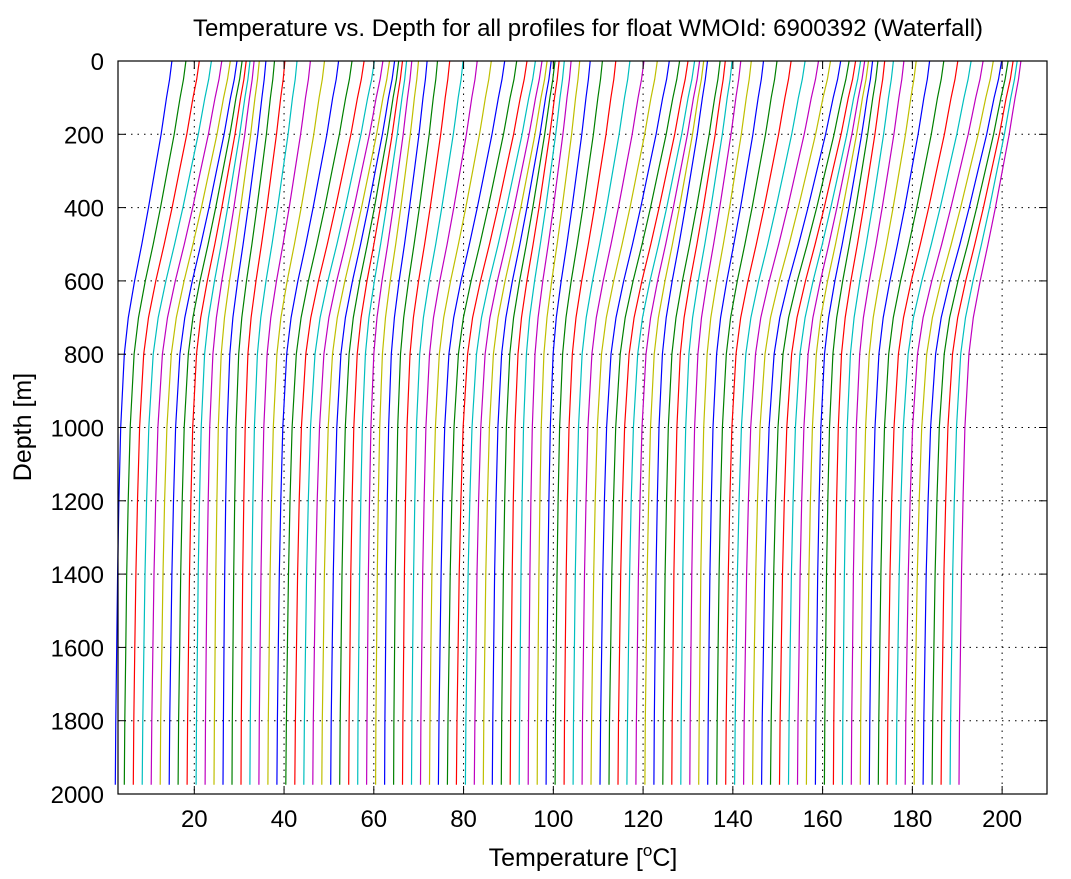  Describe the element at coordinates (84, 282) in the screenshot. I see `y-tick-label: 600` at that location.